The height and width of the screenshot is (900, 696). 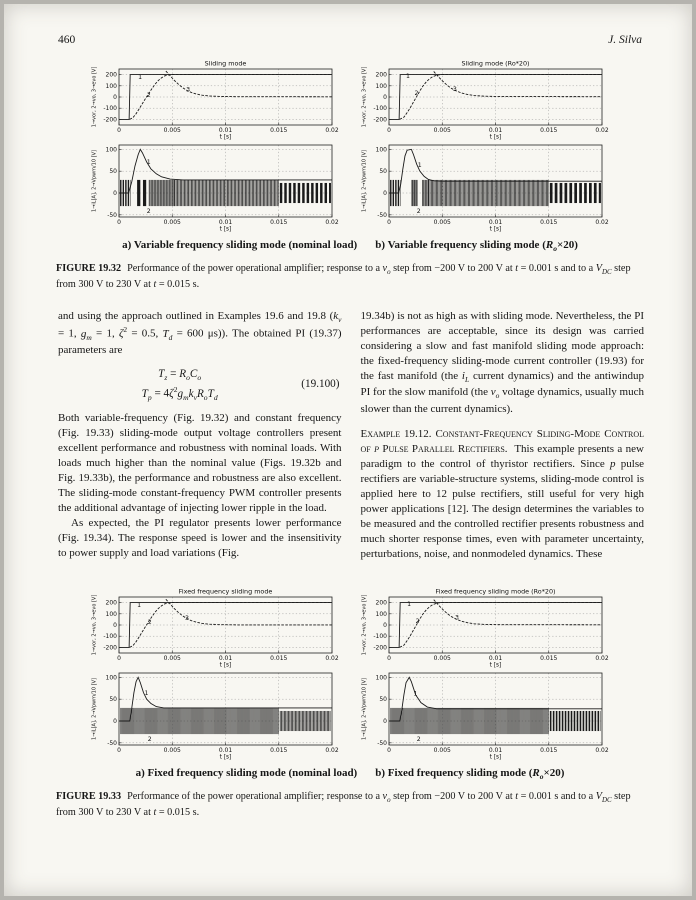 What do you see at coordinates (180, 375) in the screenshot?
I see `equation-line-1: Tz = RoCo` at bounding box center [180, 375].